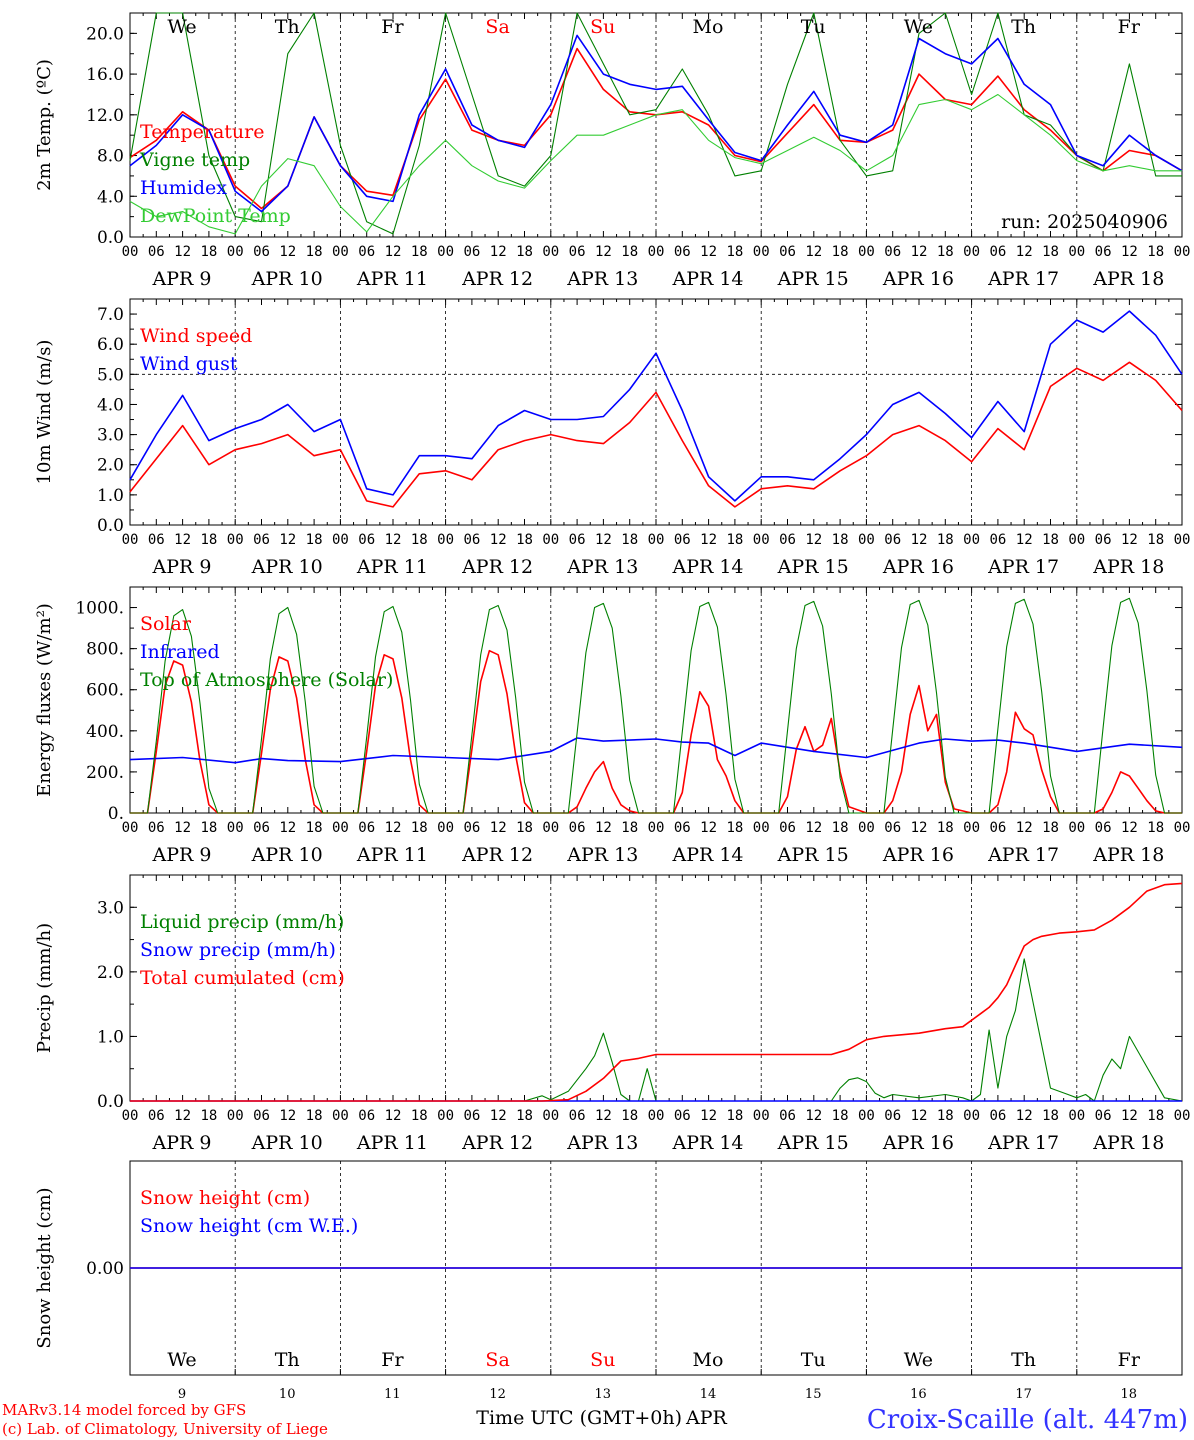 This screenshot has height=1440, width=1194. What do you see at coordinates (182, 855) in the screenshot?
I see `x-date-label: APR 9` at bounding box center [182, 855].